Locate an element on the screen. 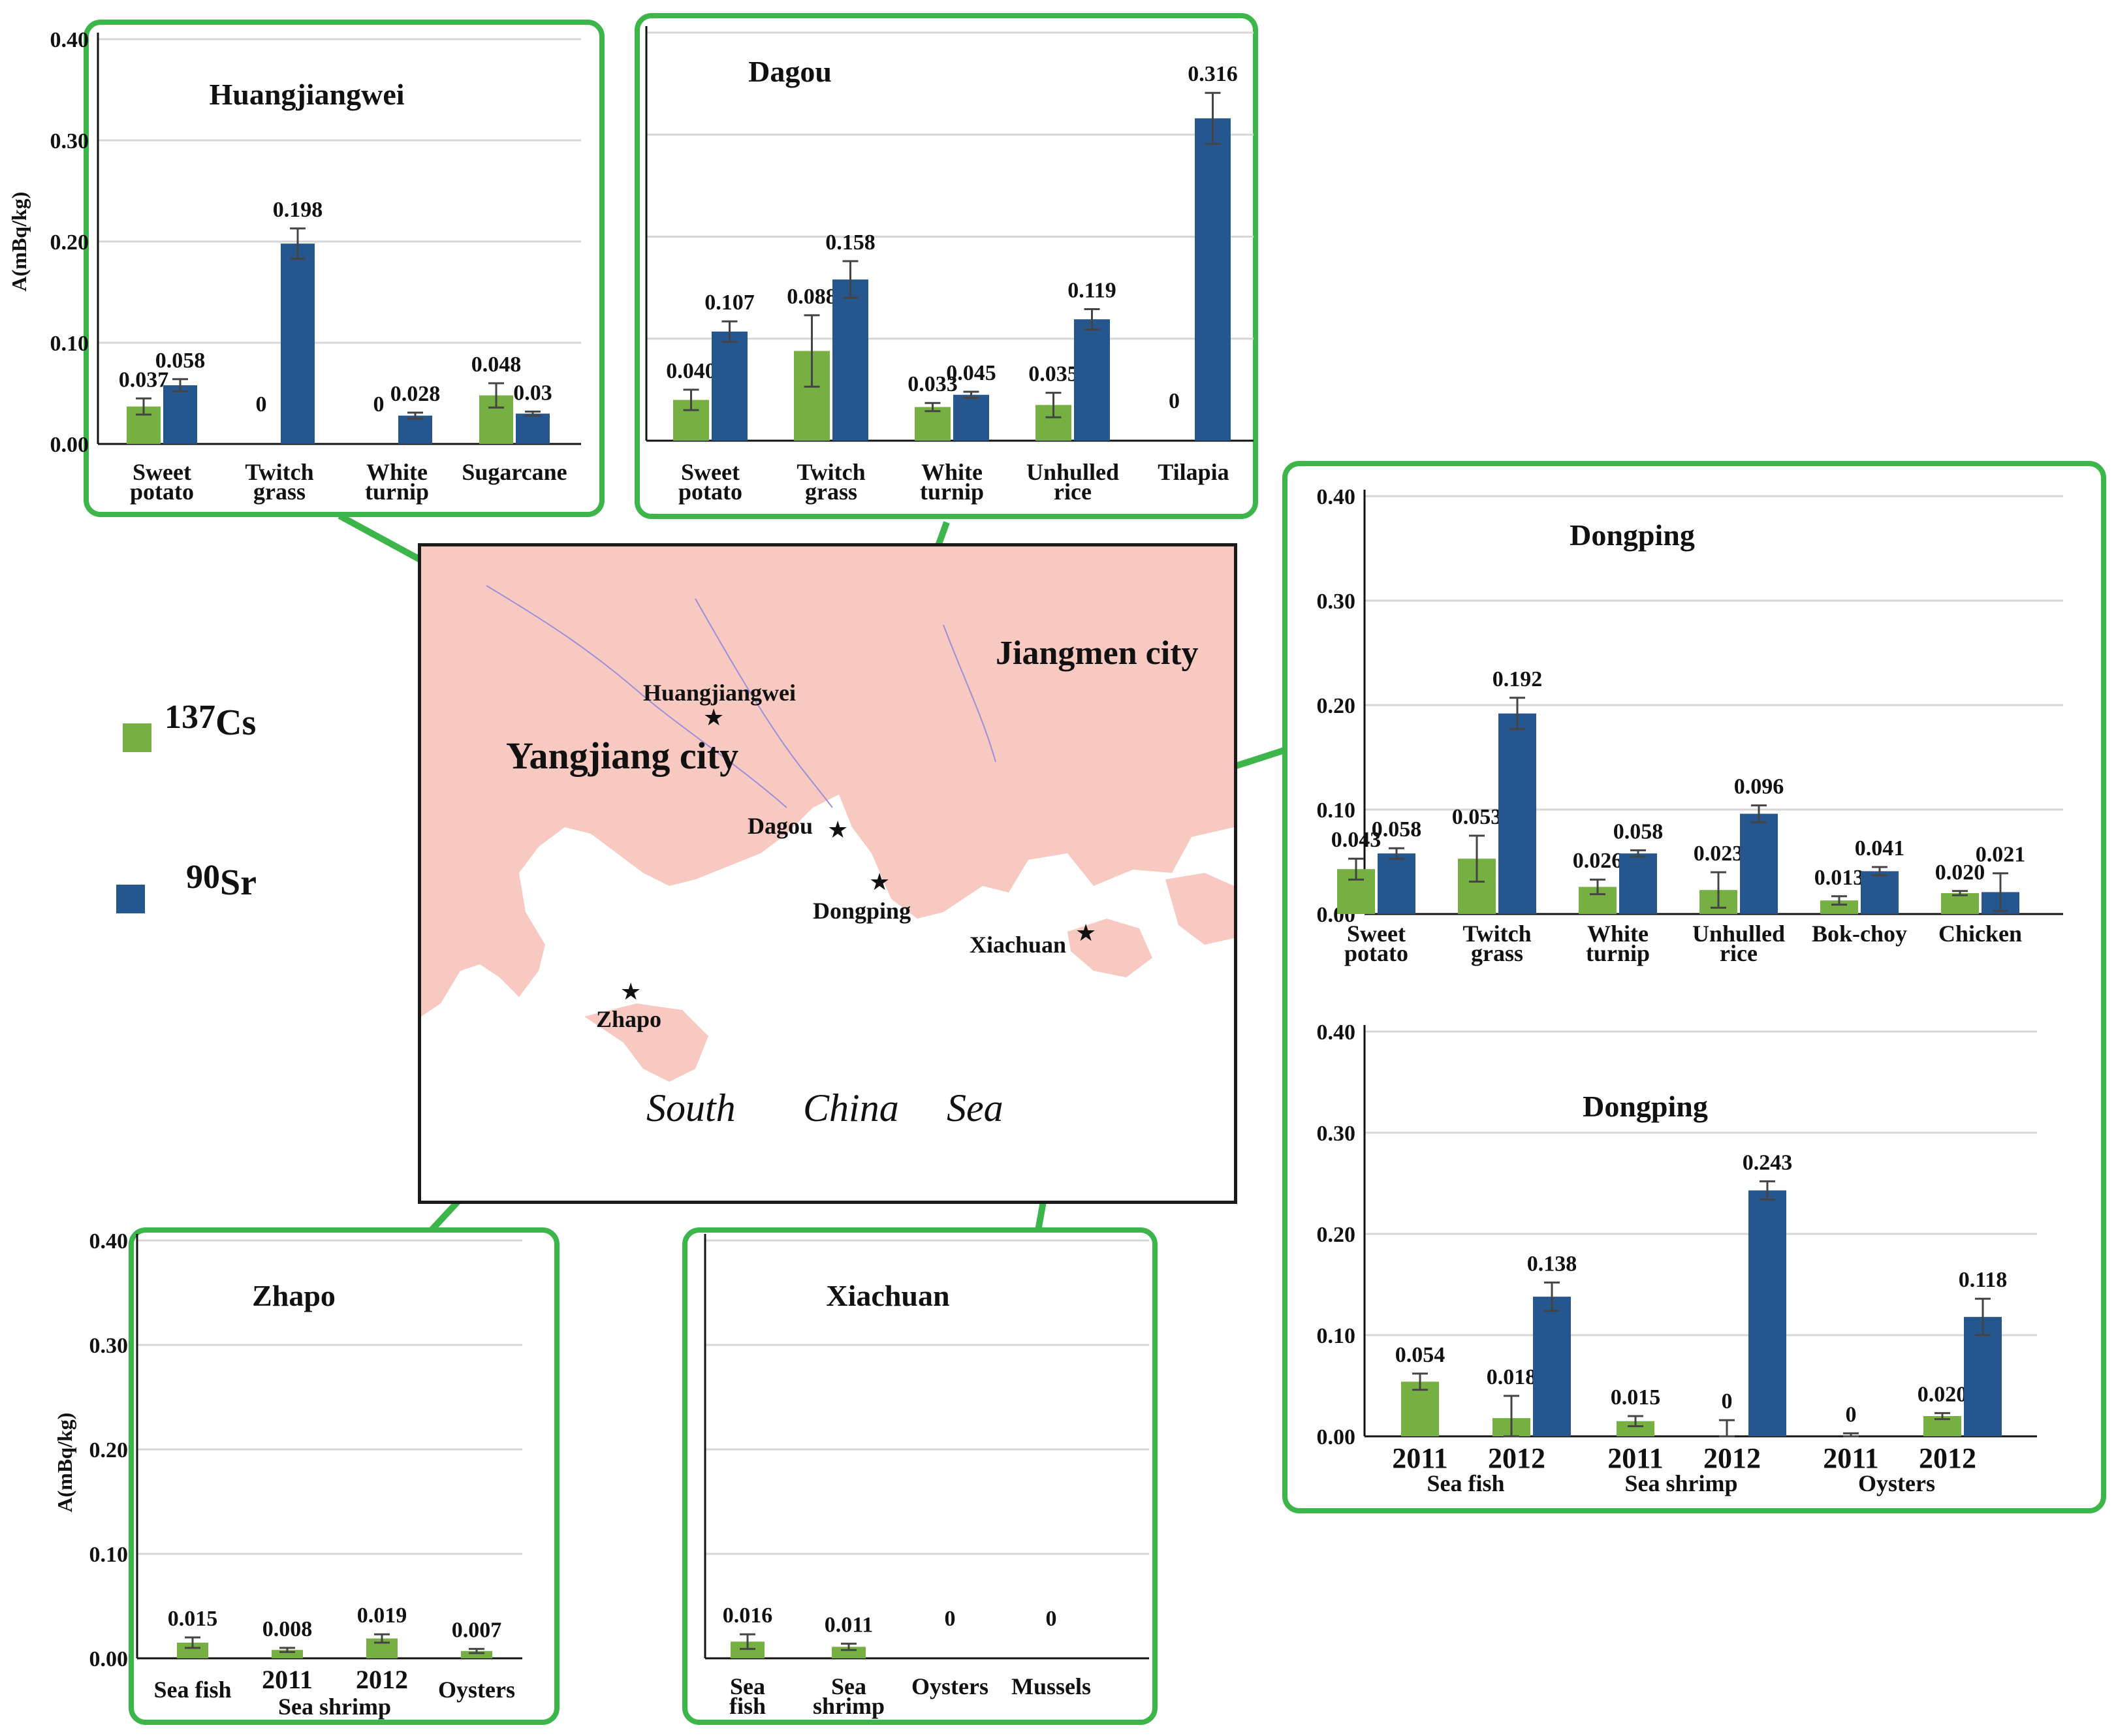 The width and height of the screenshot is (2116, 1736). y-axis-label: A(mBq/kg) is located at coordinates (19, 242).